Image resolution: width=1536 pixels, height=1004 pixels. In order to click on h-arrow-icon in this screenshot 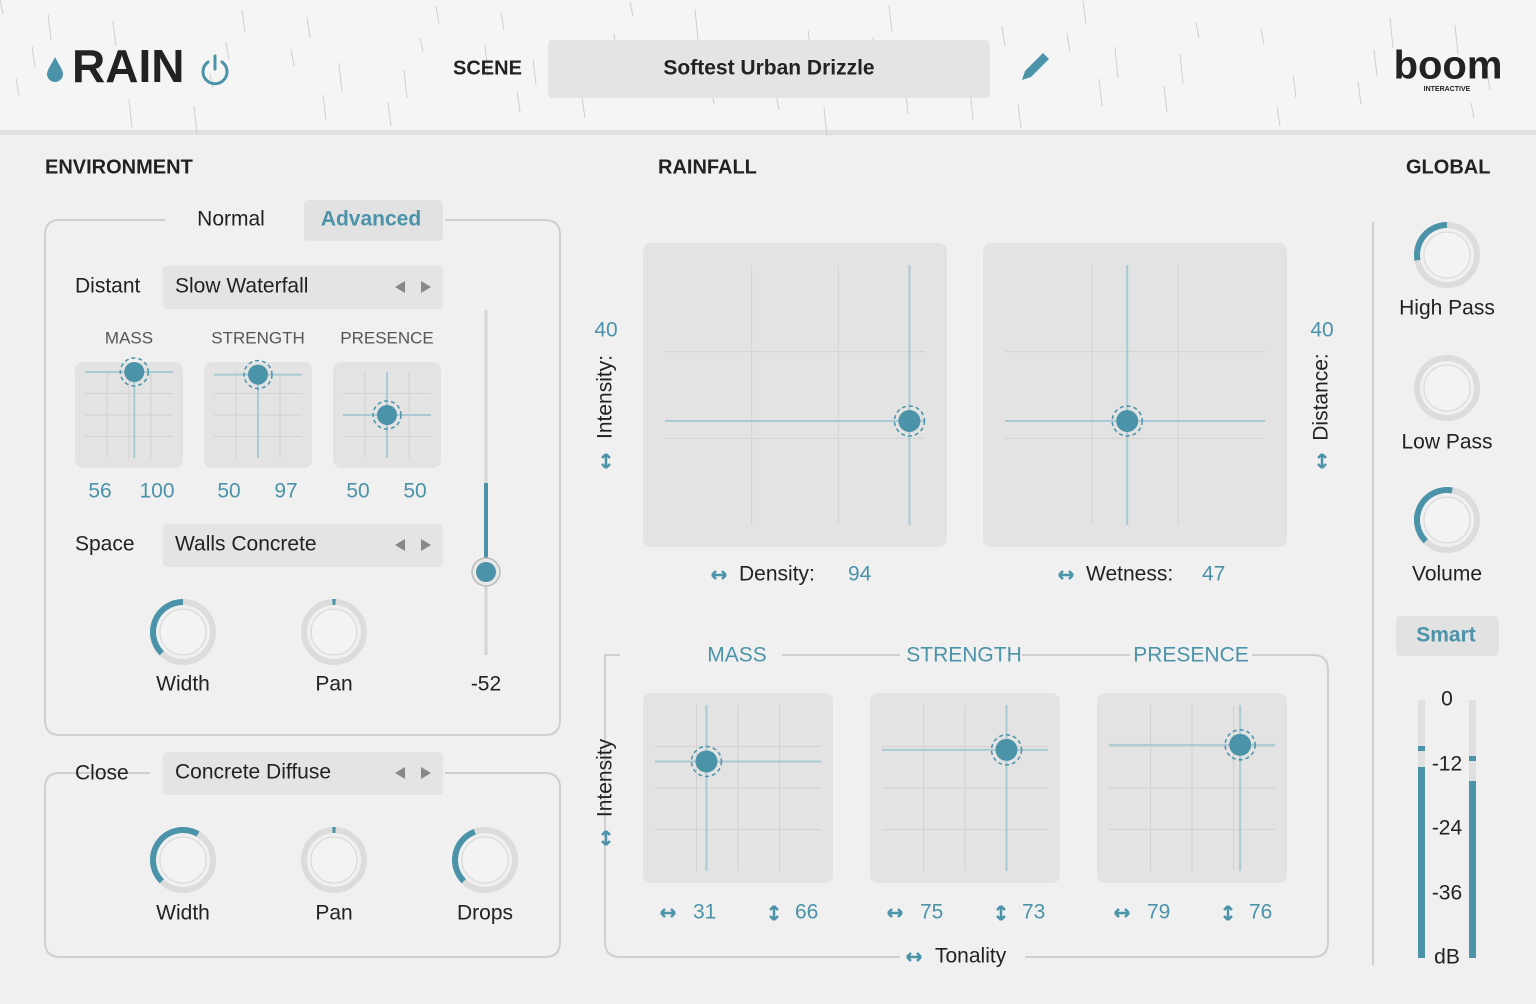, I will do `click(895, 913)`.